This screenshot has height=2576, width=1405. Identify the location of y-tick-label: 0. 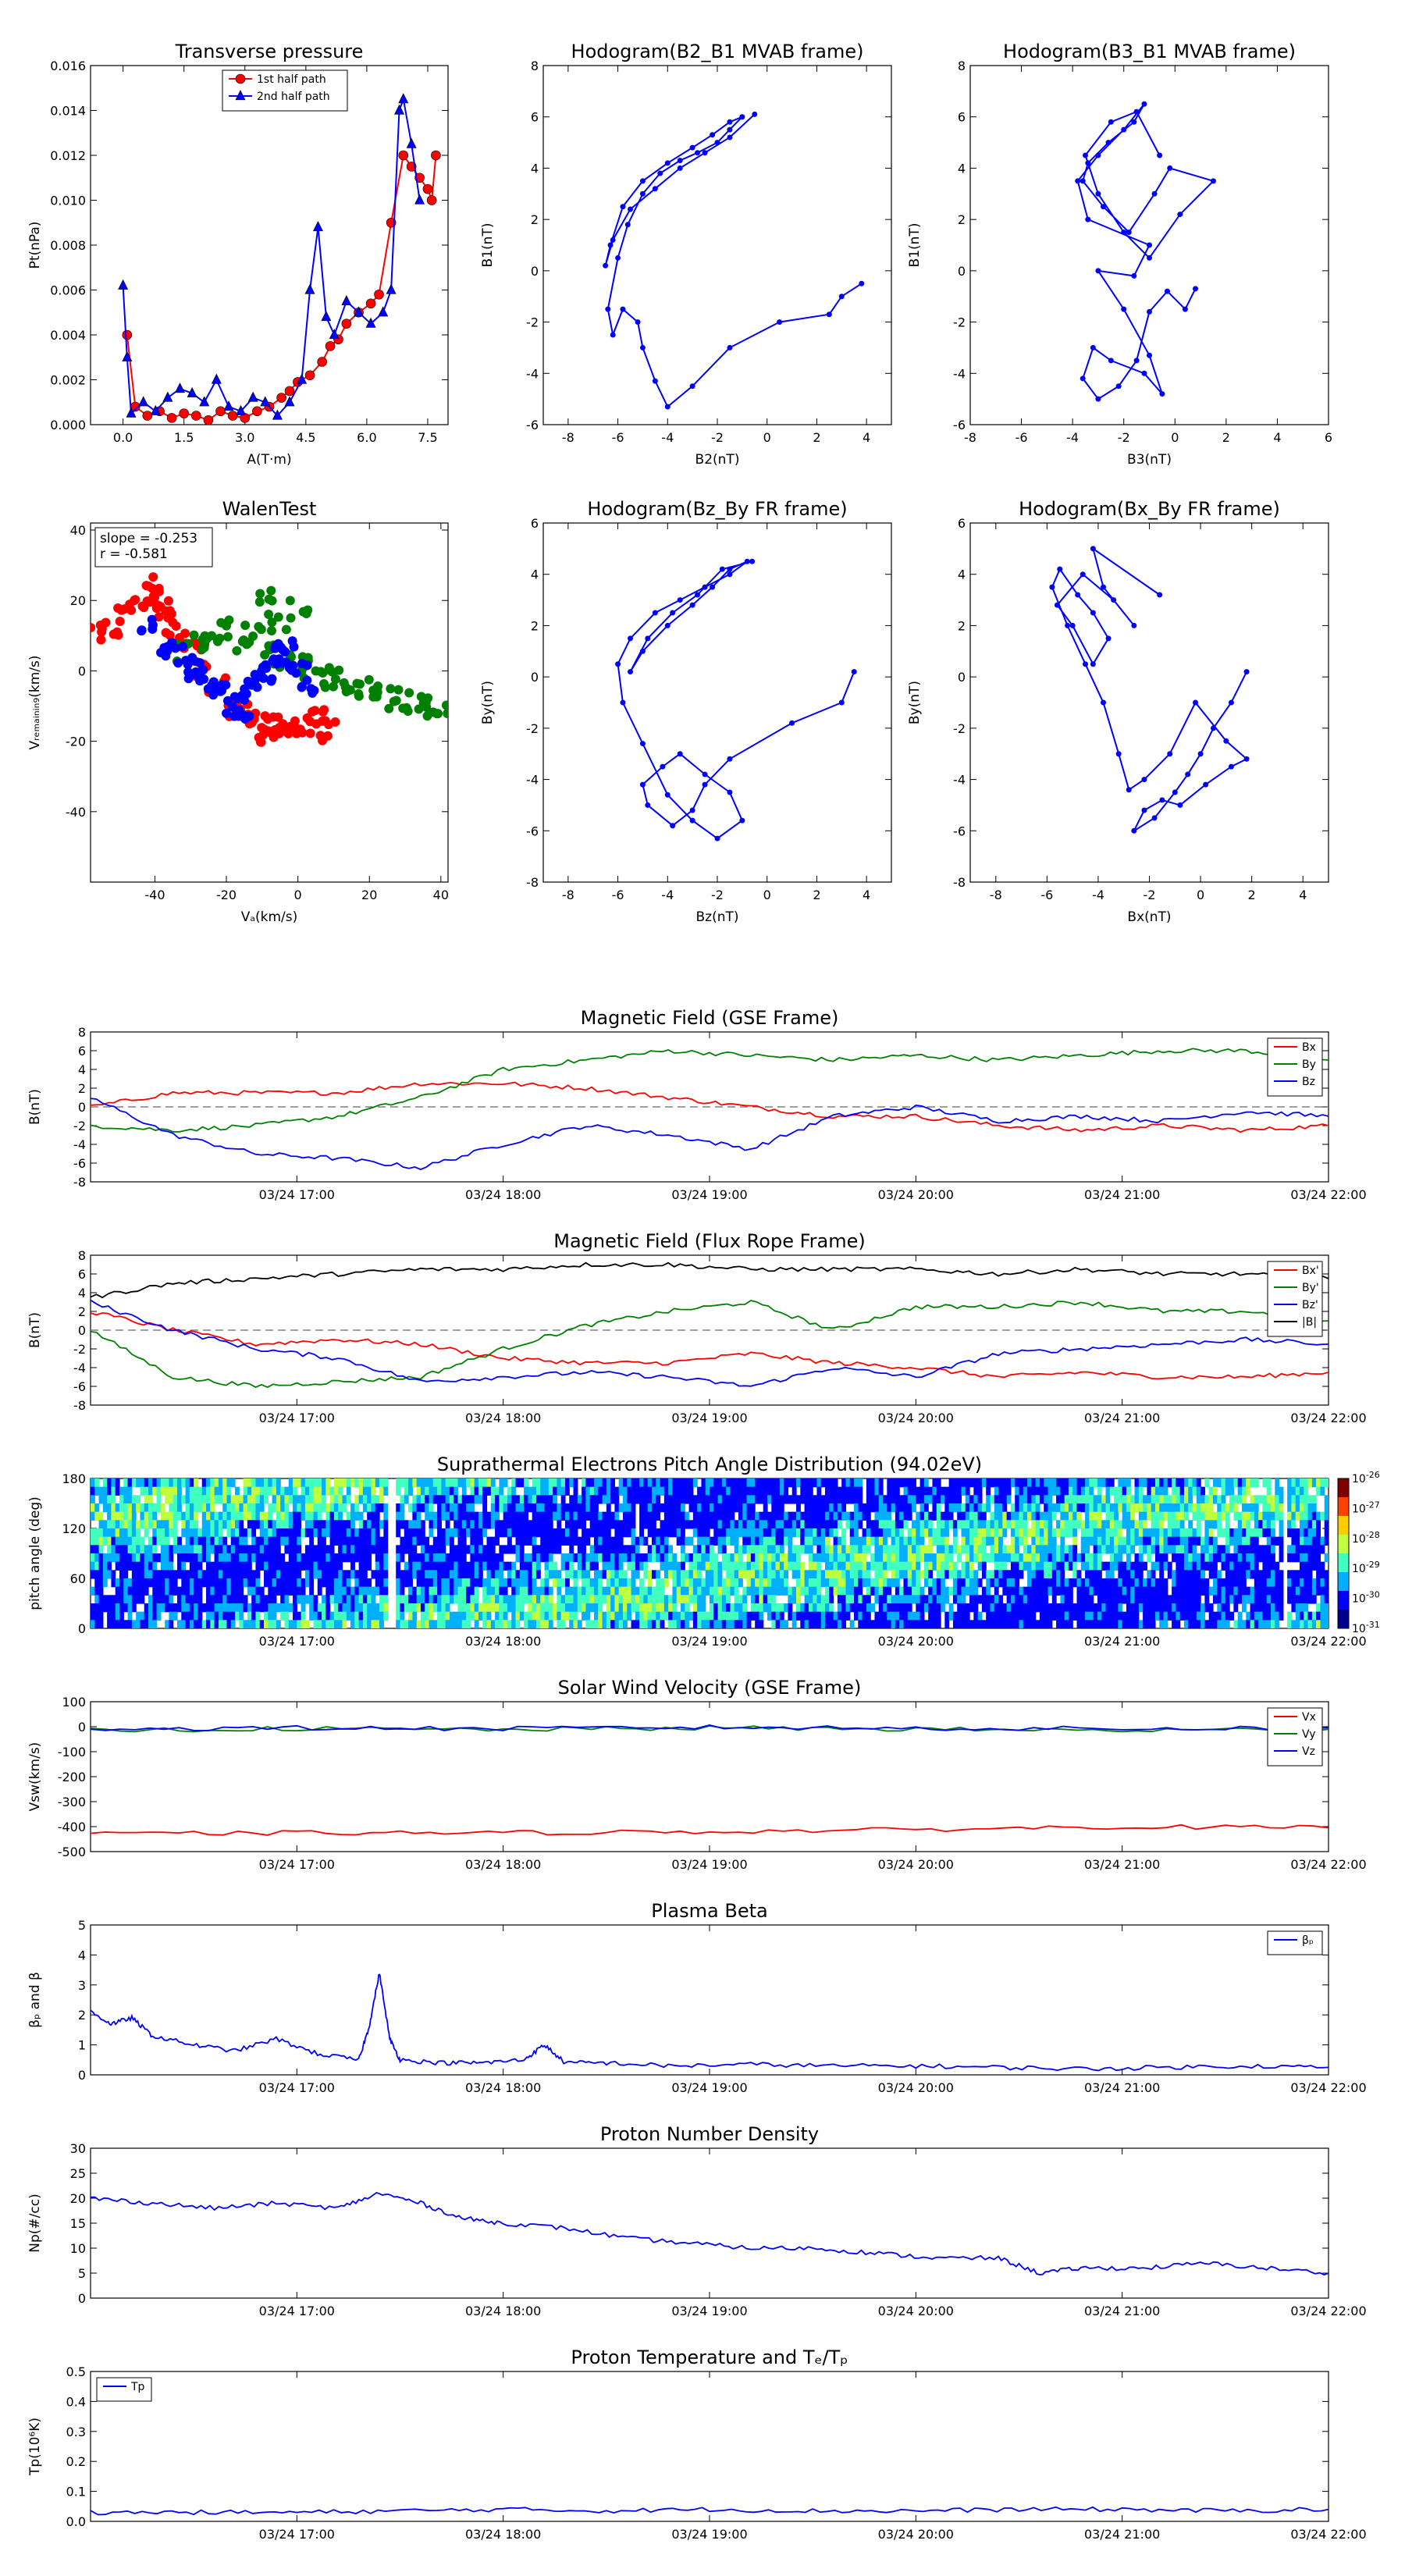
(82, 1628).